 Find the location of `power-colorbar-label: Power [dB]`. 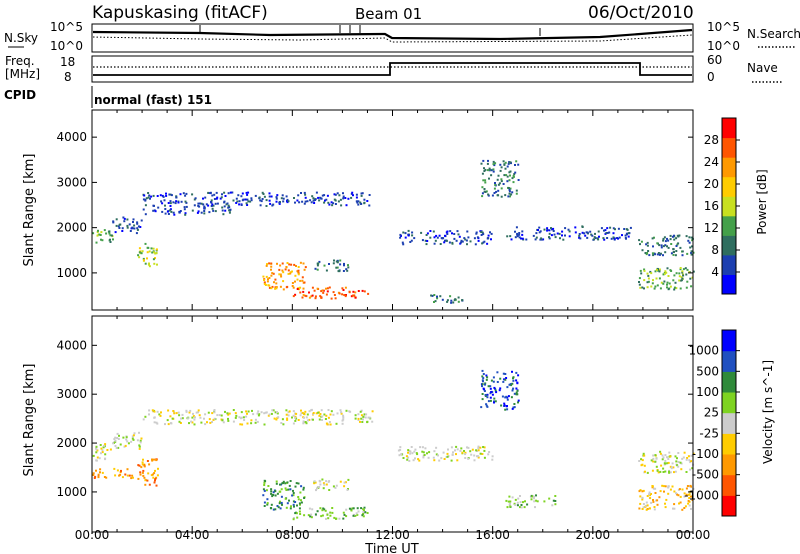

power-colorbar-label: Power [dB] is located at coordinates (762, 201).